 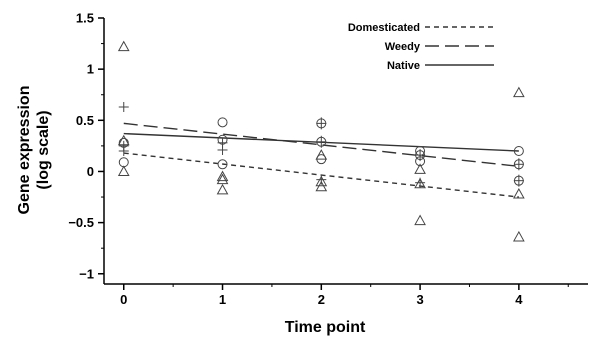 What do you see at coordinates (222, 299) in the screenshot?
I see `x-tick-label: 1` at bounding box center [222, 299].